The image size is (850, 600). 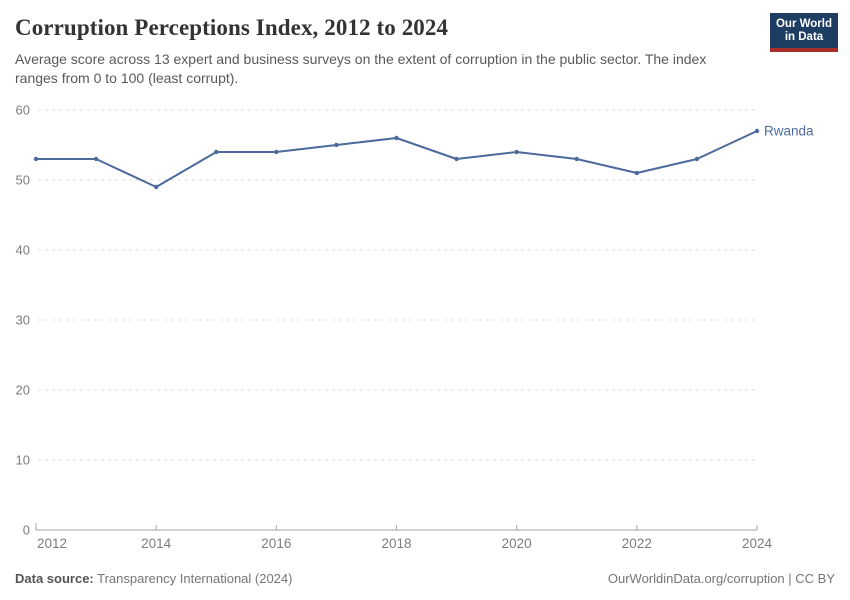 I want to click on x-tick-label: 2018, so click(x=396, y=543).